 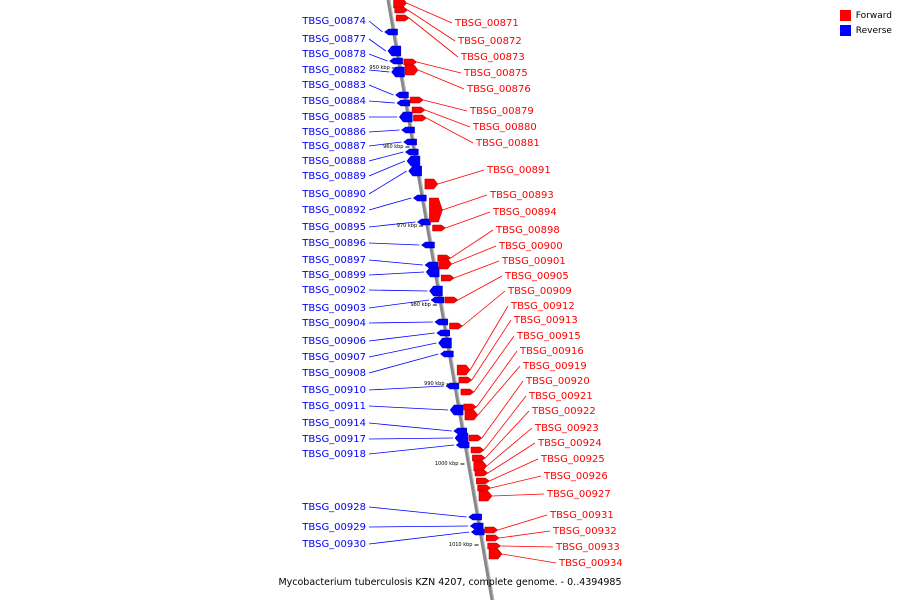 I want to click on gene-label-forward: TBSG_00921, so click(x=560, y=396).